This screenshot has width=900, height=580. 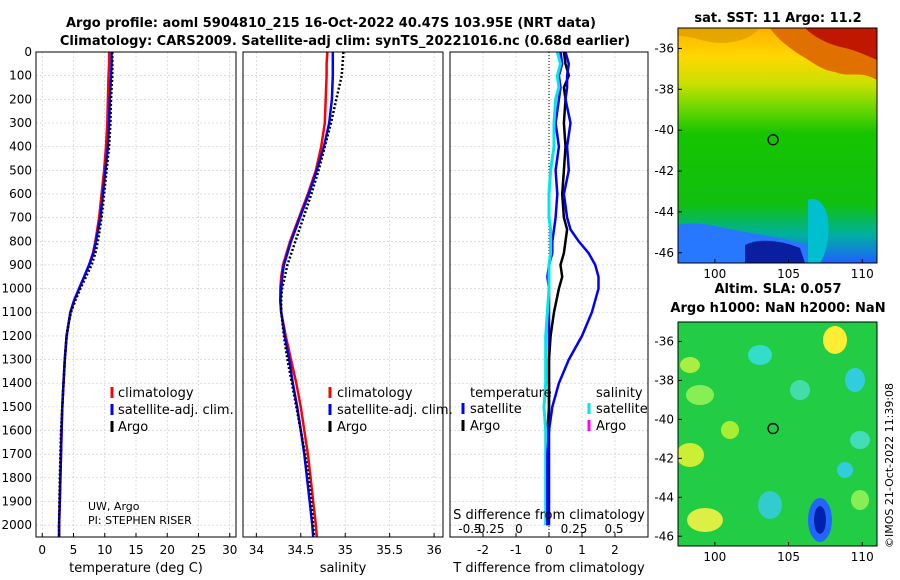 What do you see at coordinates (133, 427) in the screenshot?
I see `legend-argo: Argo` at bounding box center [133, 427].